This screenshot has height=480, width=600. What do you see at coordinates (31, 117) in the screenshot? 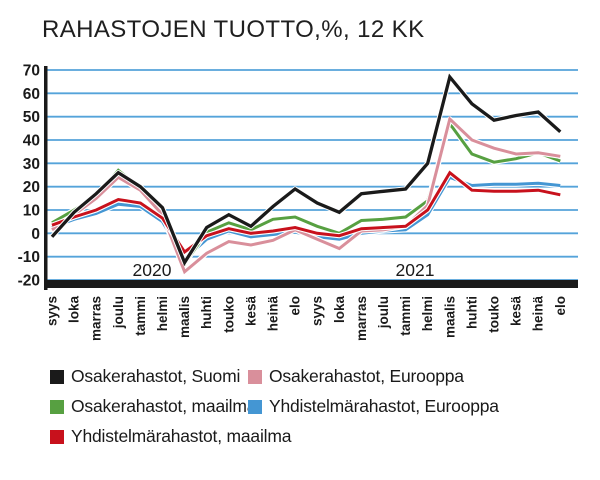
I see `y-axis-tick-label: 50` at bounding box center [31, 117].